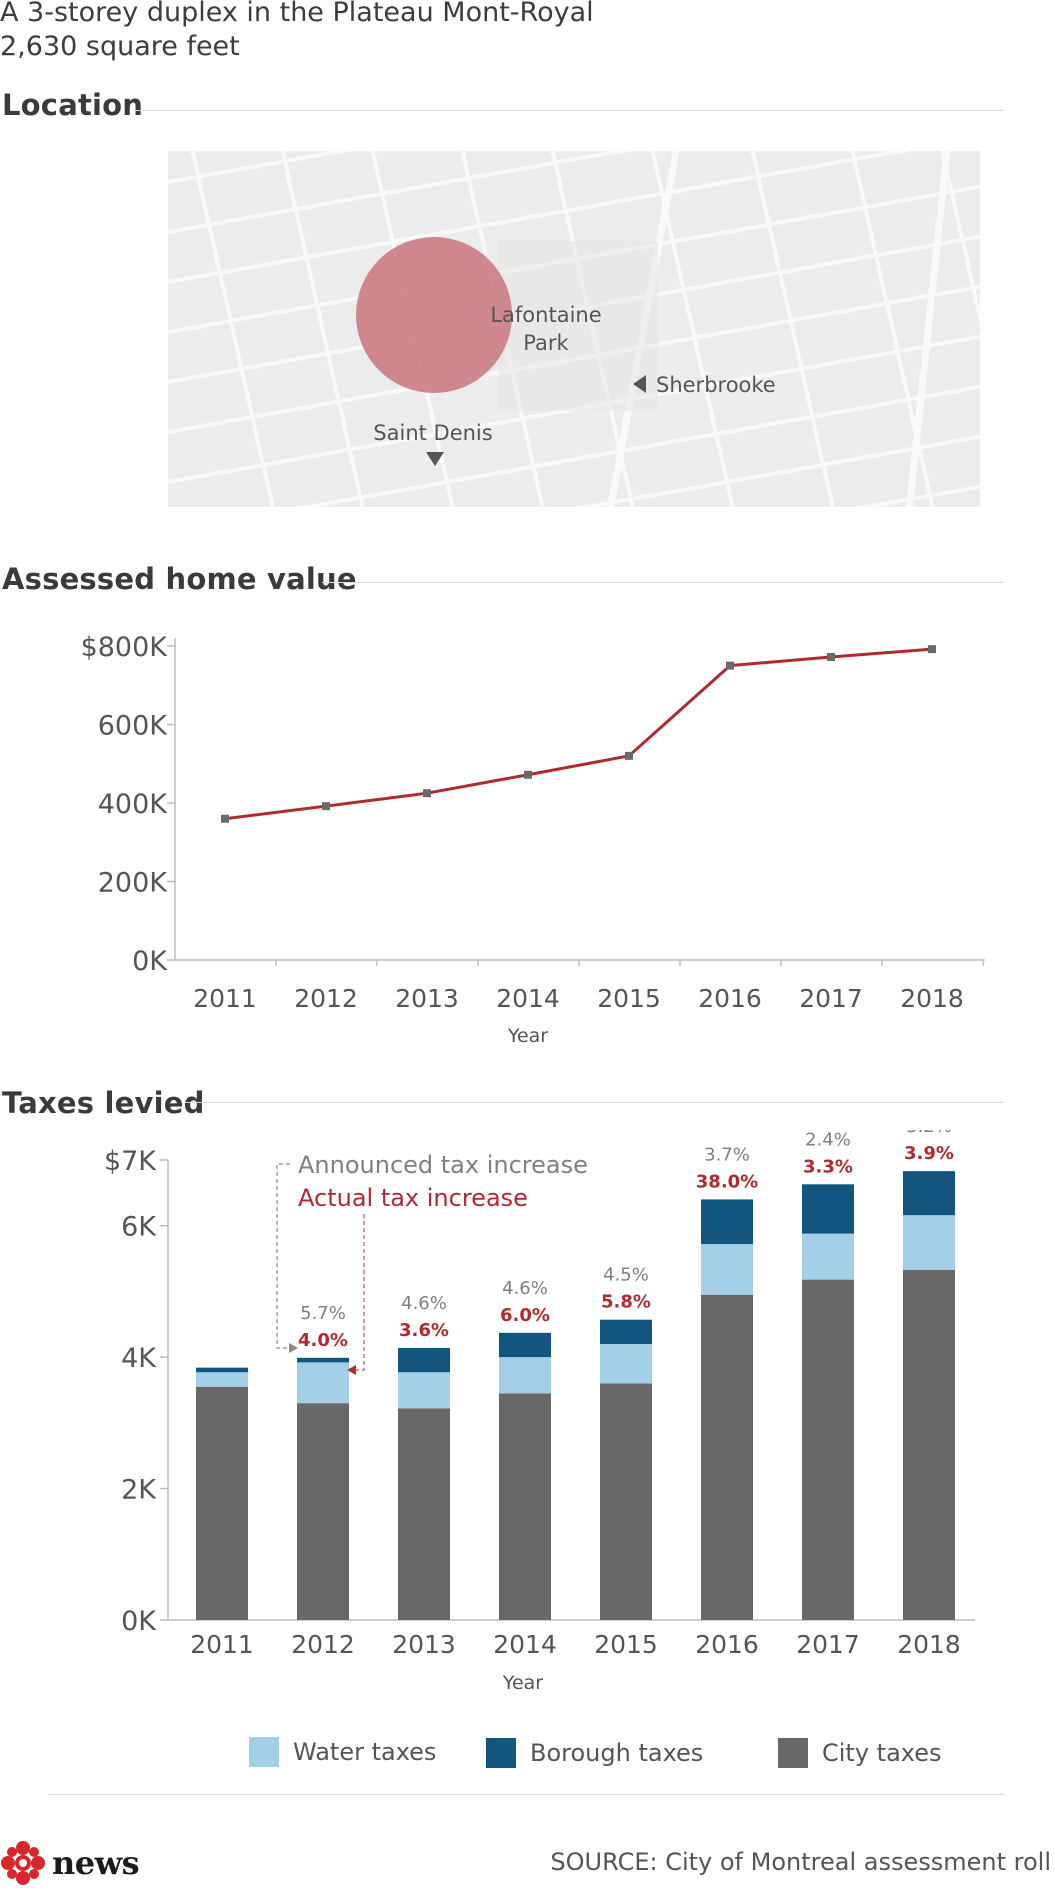 The image size is (1055, 1900). I want to click on taxes-section-rule, so click(595, 1102).